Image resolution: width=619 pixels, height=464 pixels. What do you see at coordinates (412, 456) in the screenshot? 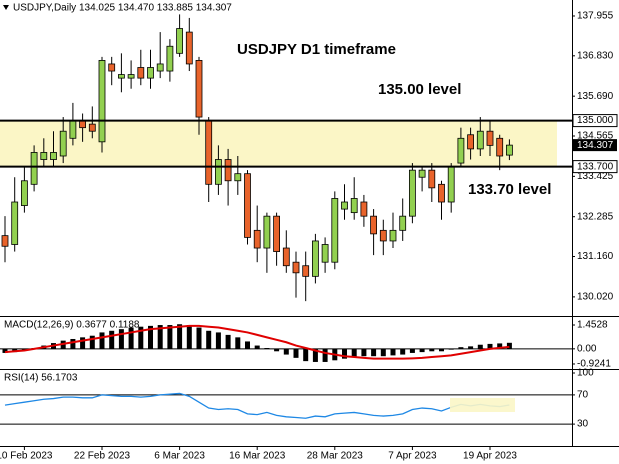
I see `x-tick-label: 7 Apr 2023` at bounding box center [412, 456].